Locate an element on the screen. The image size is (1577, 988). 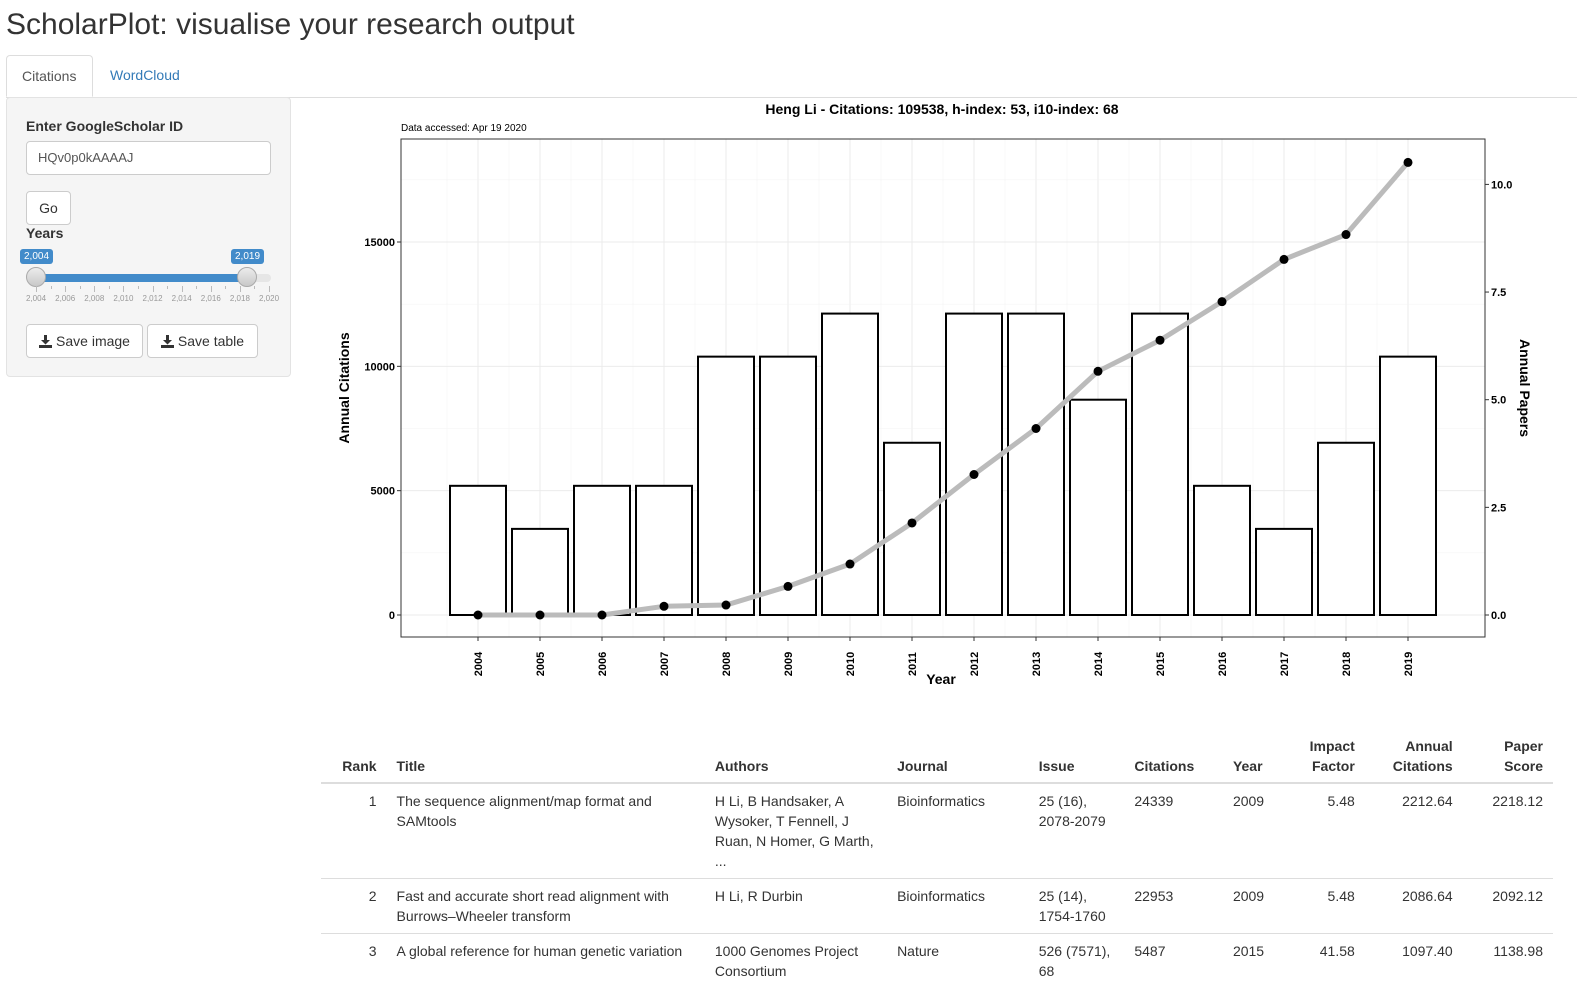
chart-x-tick-label: 2012 is located at coordinates (975, 664).